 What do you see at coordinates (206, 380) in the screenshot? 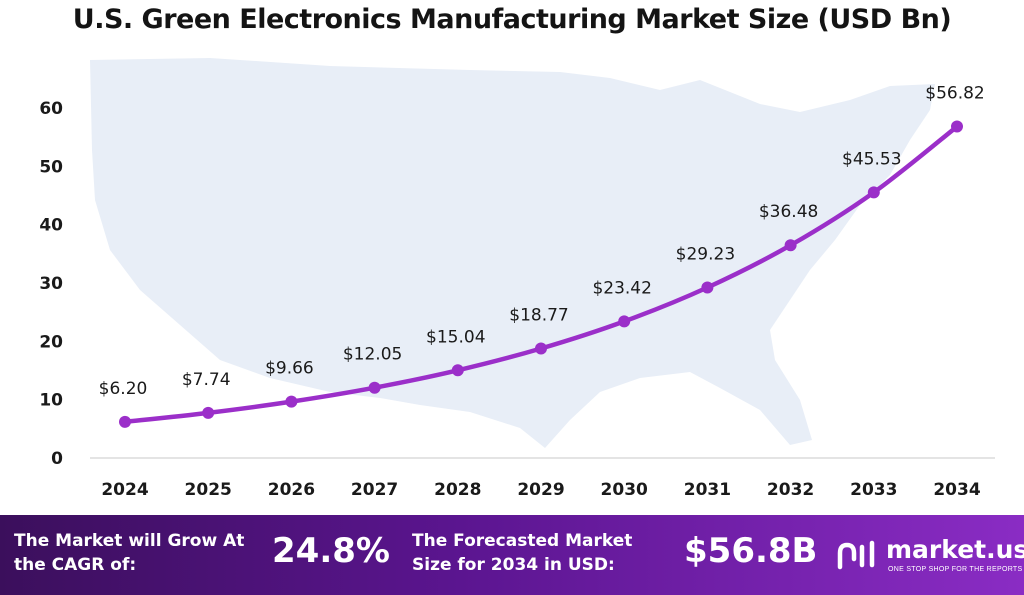
I see `data-label: $7.74` at bounding box center [206, 380].